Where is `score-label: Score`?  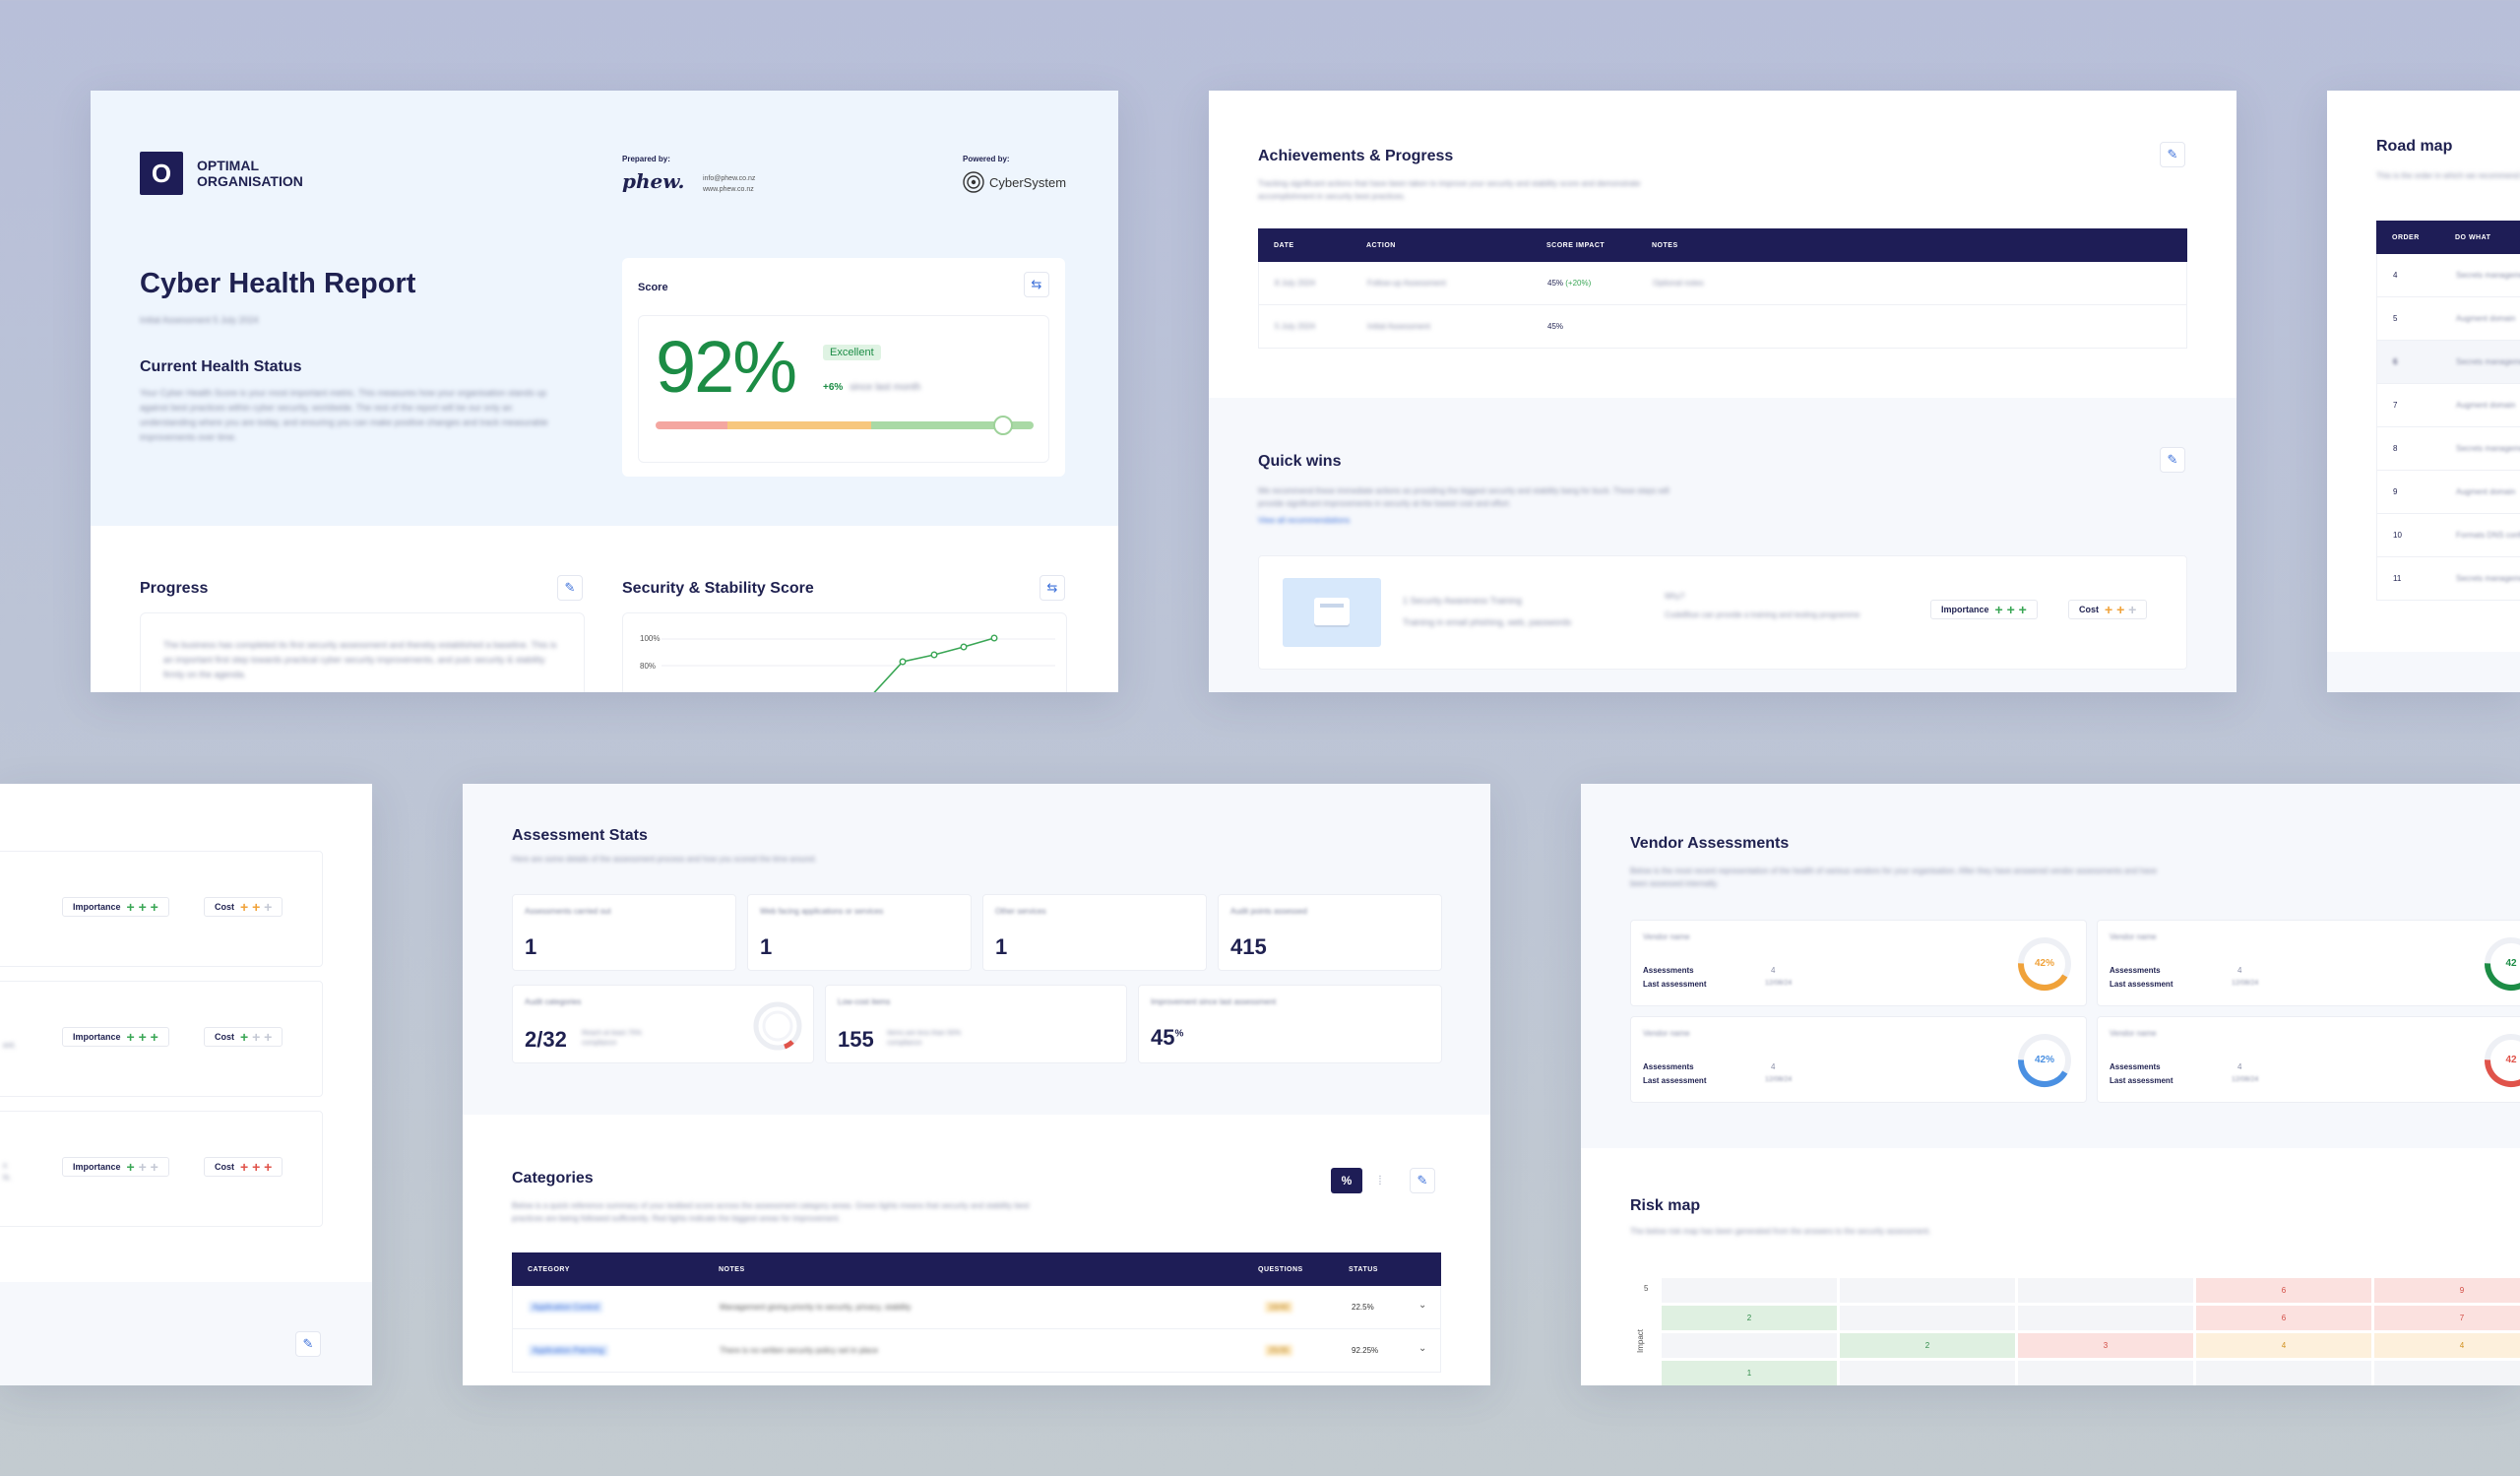 score-label: Score is located at coordinates (653, 287).